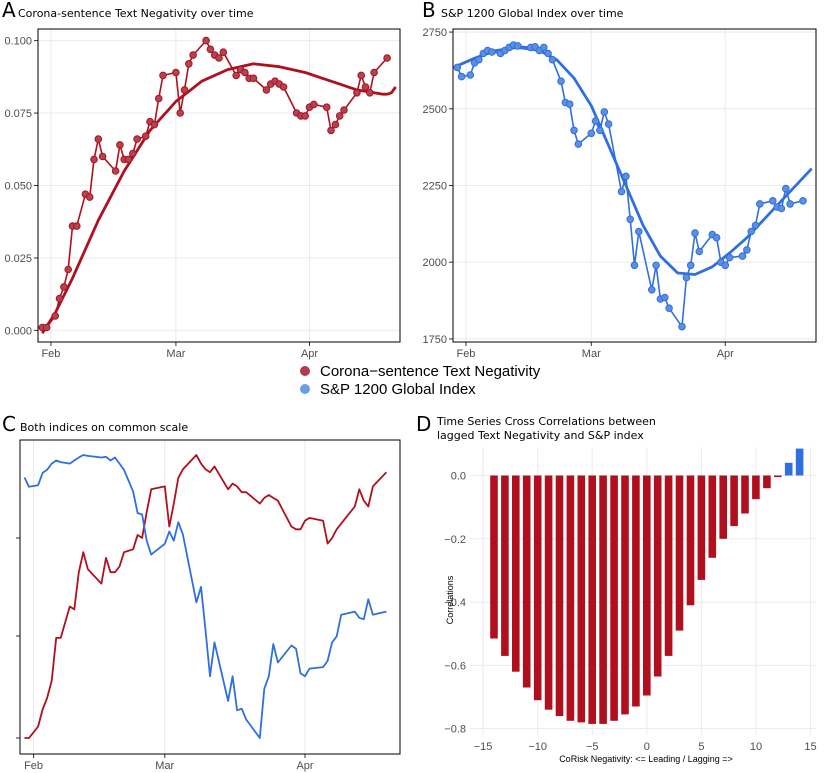  What do you see at coordinates (18, 114) in the screenshot?
I see `y-tick-label: 0.075` at bounding box center [18, 114].